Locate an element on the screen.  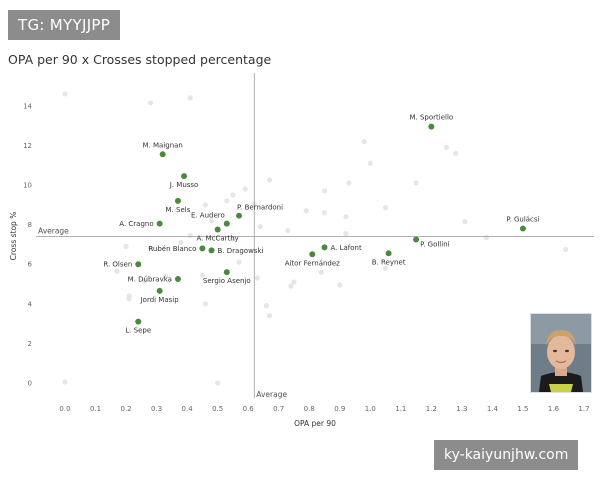
player-label: M. Dúbravka is located at coordinates (150, 280).